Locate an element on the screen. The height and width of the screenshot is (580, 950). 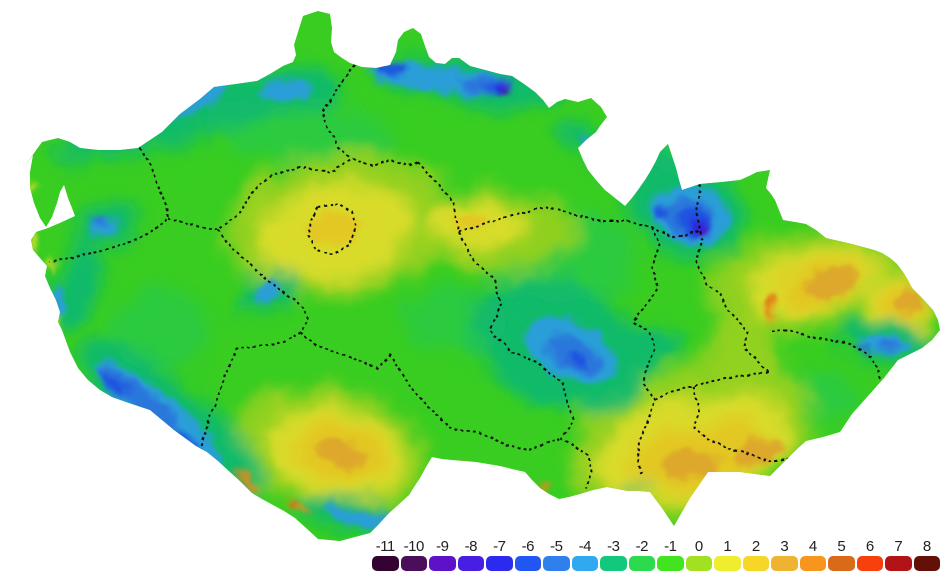
legend-item: 2 is located at coordinates (755, 554).